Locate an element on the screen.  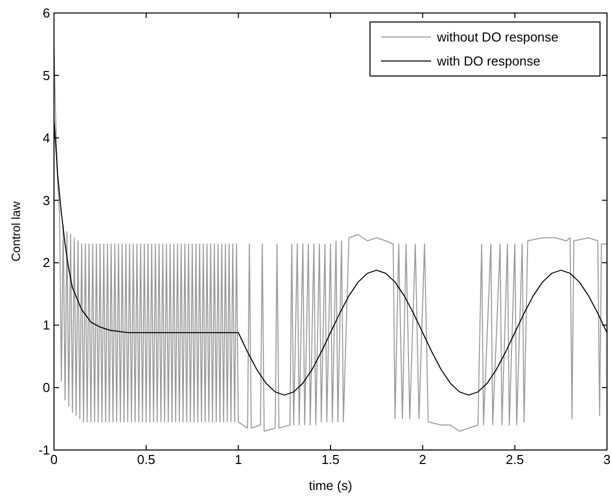
x-tick-label: 0.5 is located at coordinates (146, 459).